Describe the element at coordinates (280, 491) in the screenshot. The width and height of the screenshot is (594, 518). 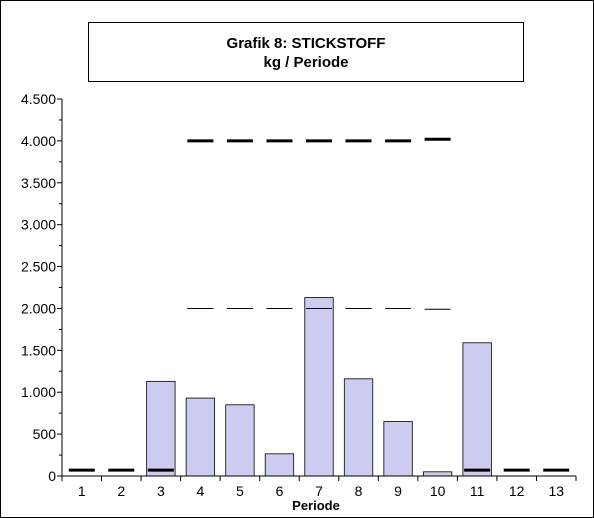
I see `x-tick-label: 6` at that location.